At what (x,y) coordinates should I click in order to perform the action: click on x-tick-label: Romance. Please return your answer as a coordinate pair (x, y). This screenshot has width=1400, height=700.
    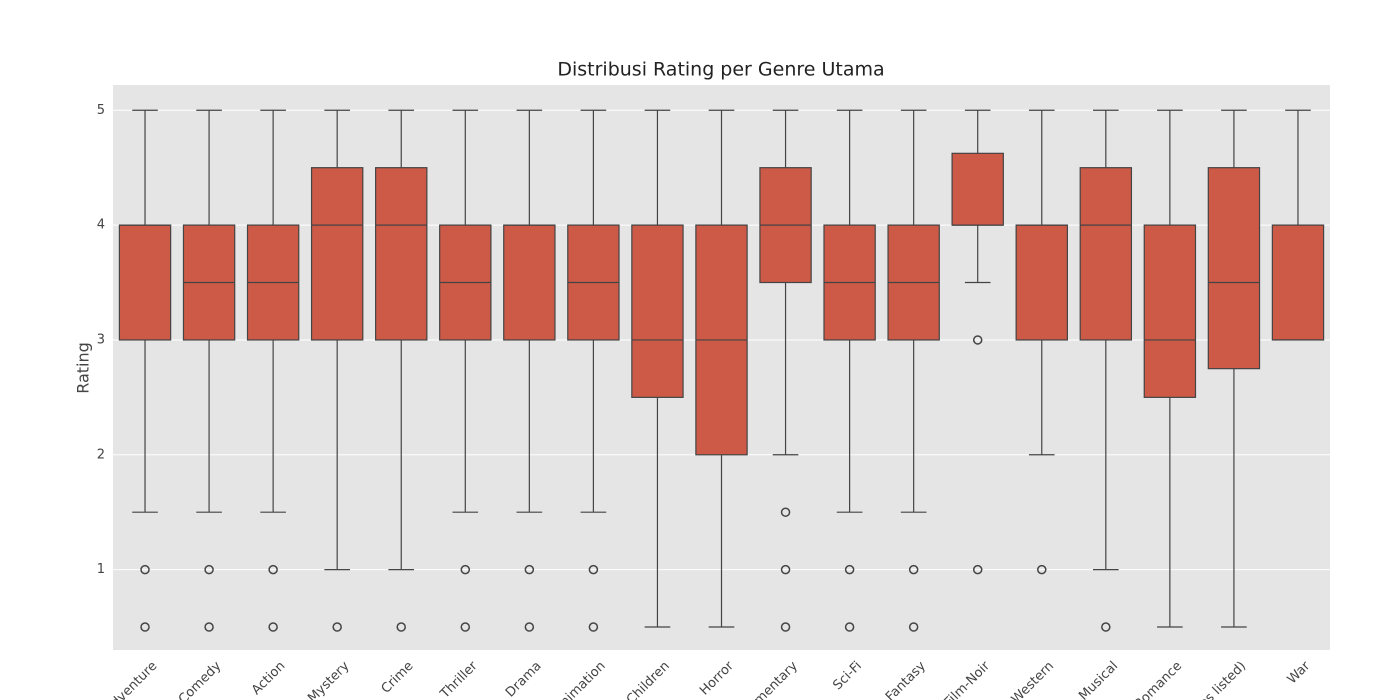
    Looking at the image, I should click on (1158, 679).